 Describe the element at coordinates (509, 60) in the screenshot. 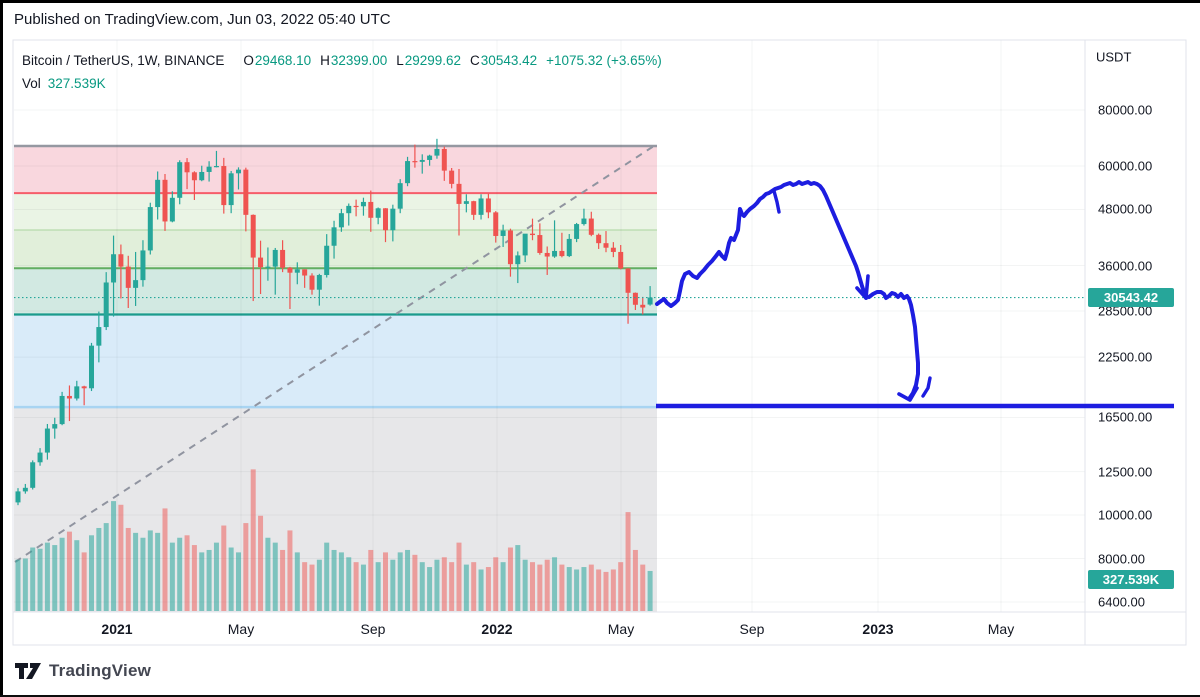

I see `close-value: 30543.42` at that location.